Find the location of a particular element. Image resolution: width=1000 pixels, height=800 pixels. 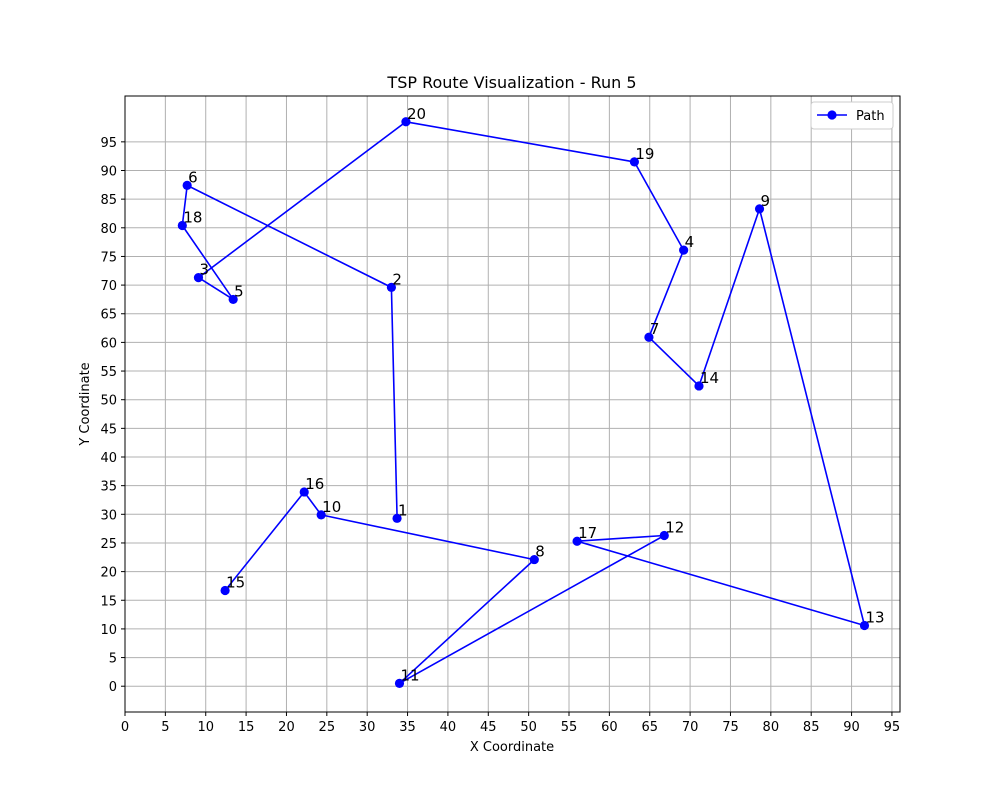

x-tick-label: 65 is located at coordinates (649, 727).